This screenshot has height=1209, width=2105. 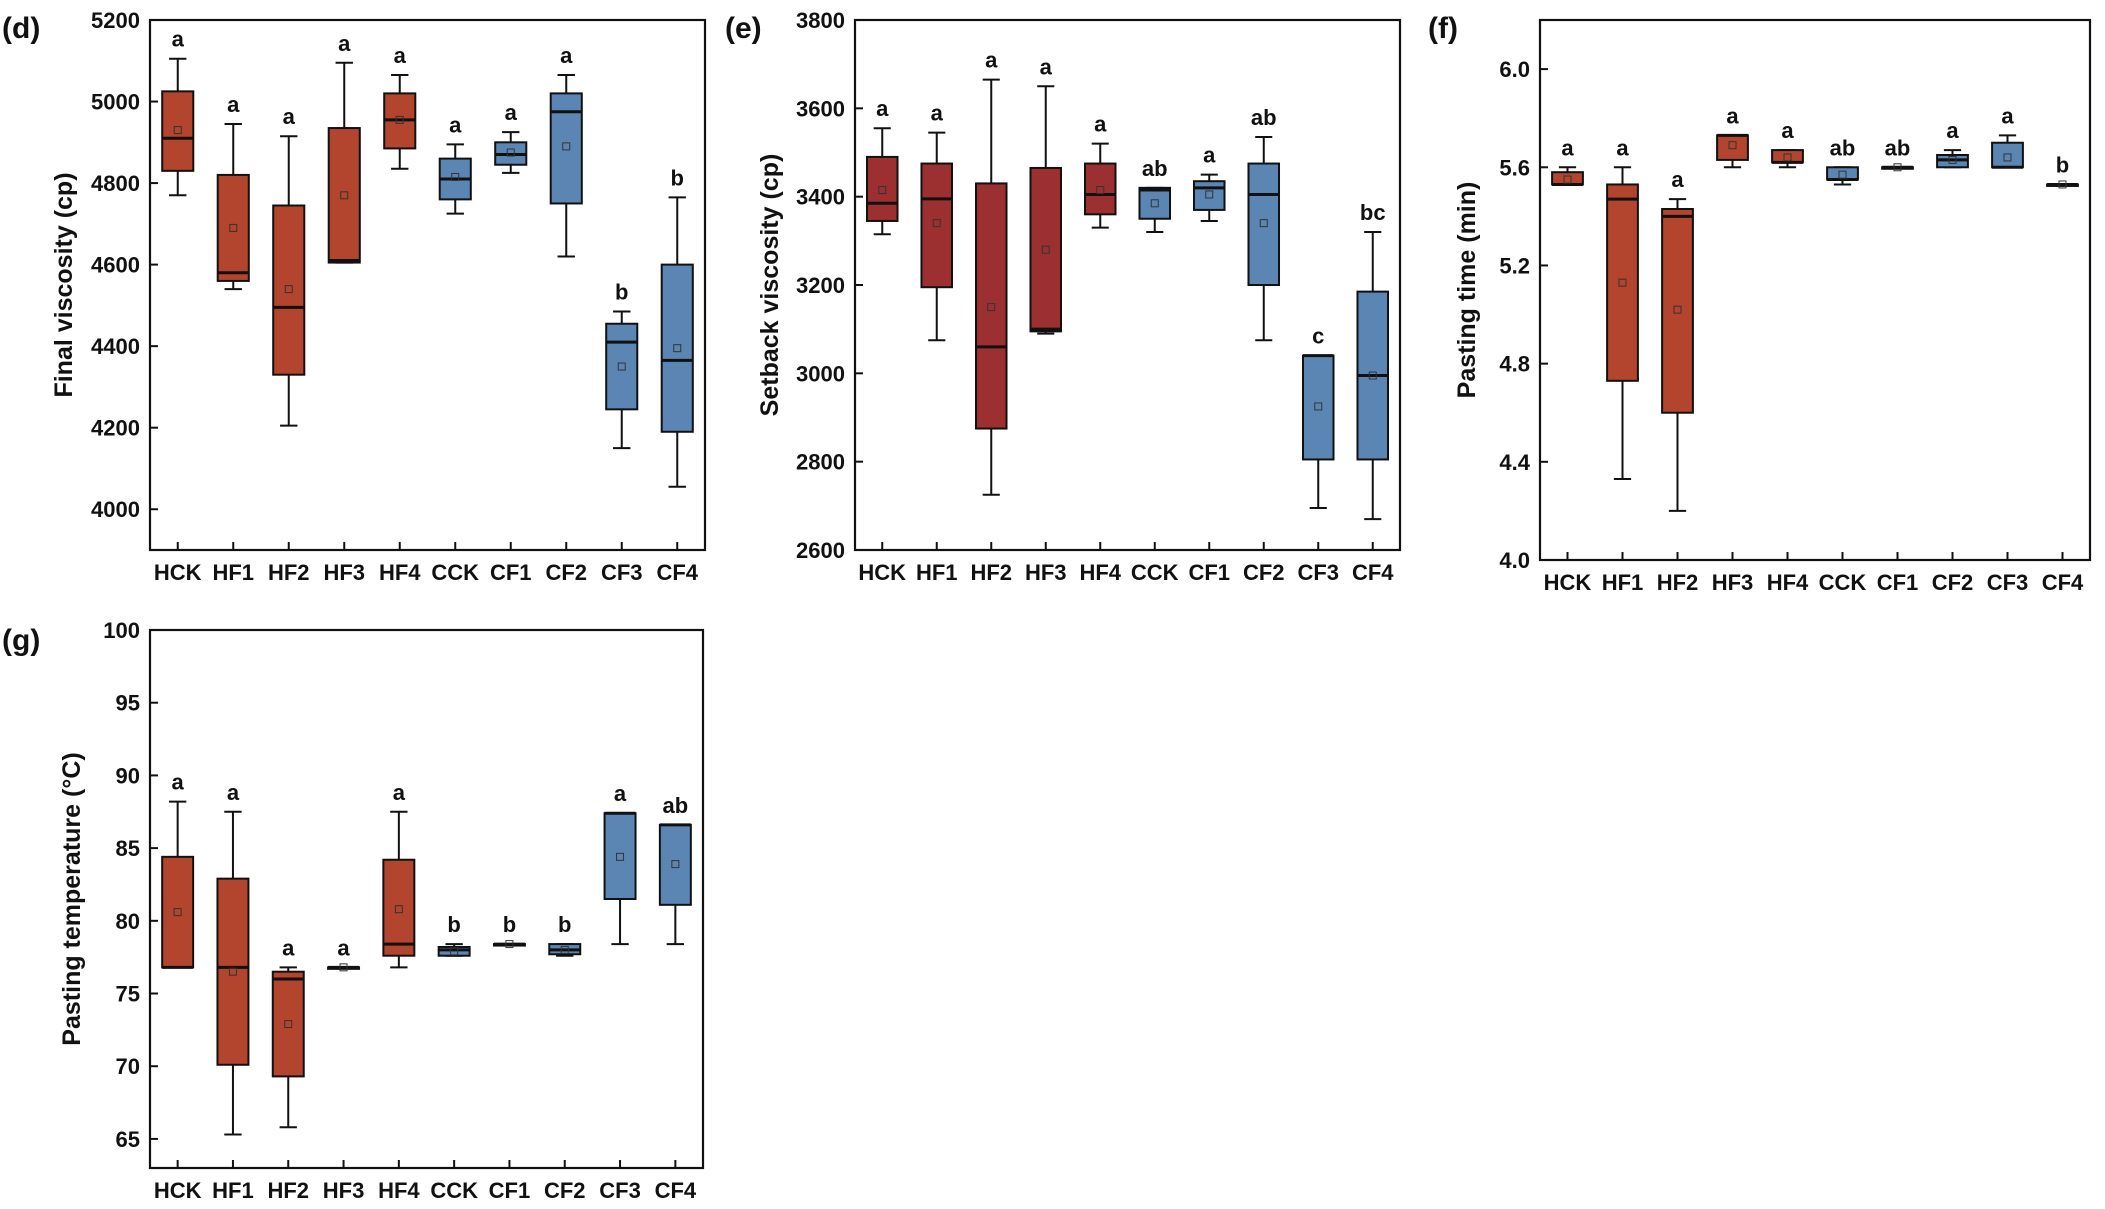 I want to click on box-cf3: a, so click(x=620, y=863).